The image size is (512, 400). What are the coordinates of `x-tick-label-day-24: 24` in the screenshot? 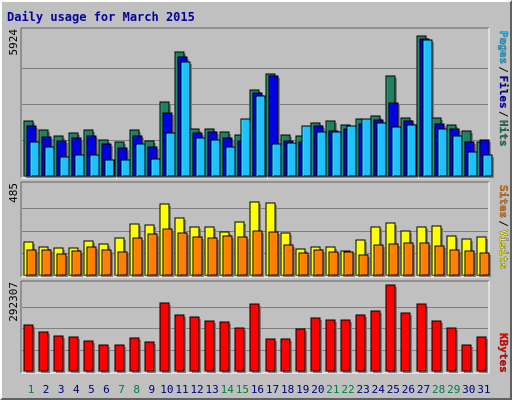 It's located at (379, 389).